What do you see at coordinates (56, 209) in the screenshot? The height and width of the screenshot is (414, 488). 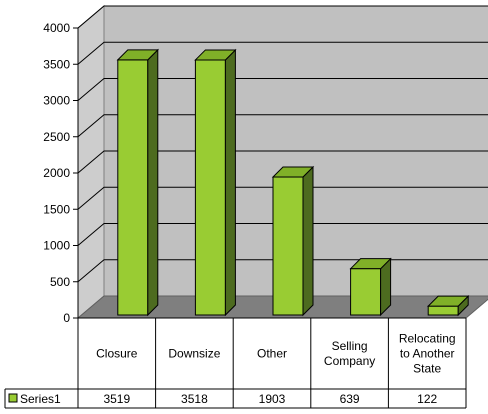 I see `y-tick-label: 1500` at bounding box center [56, 209].